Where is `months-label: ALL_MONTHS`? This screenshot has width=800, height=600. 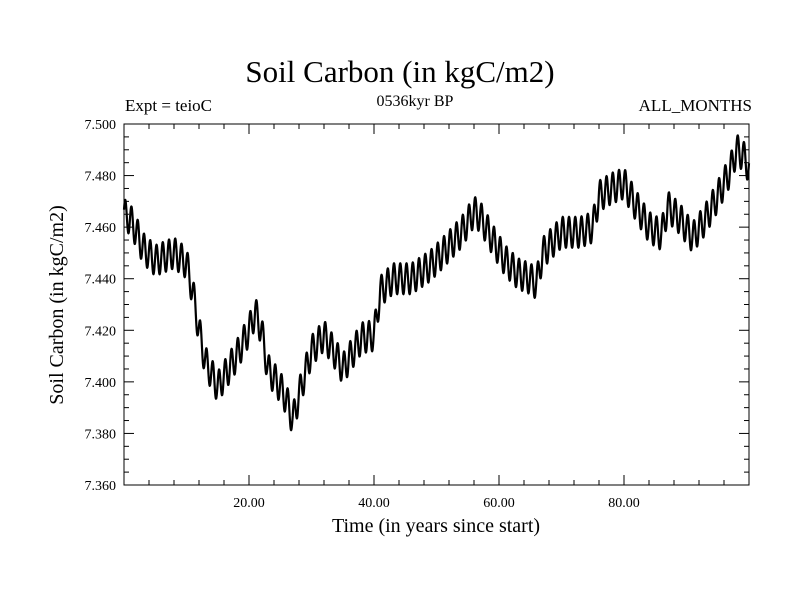
months-label: ALL_MONTHS is located at coordinates (695, 105).